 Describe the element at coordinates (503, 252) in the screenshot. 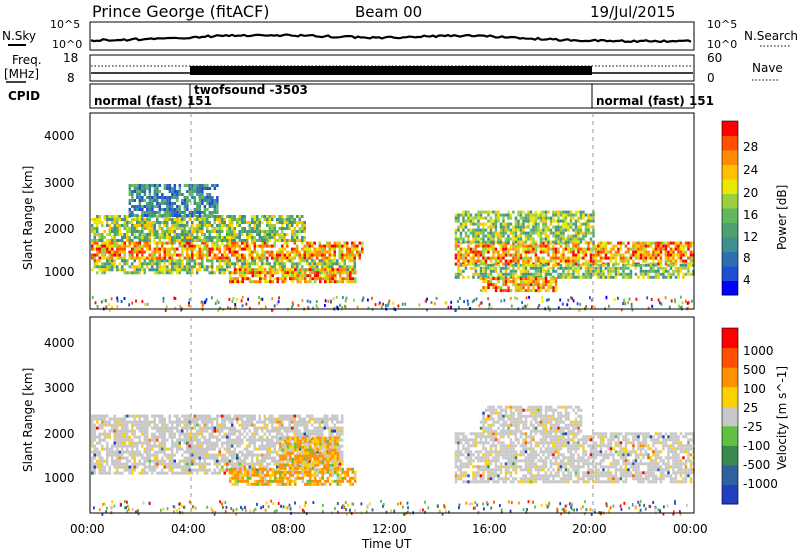

I see `power-cell-2092` at that location.